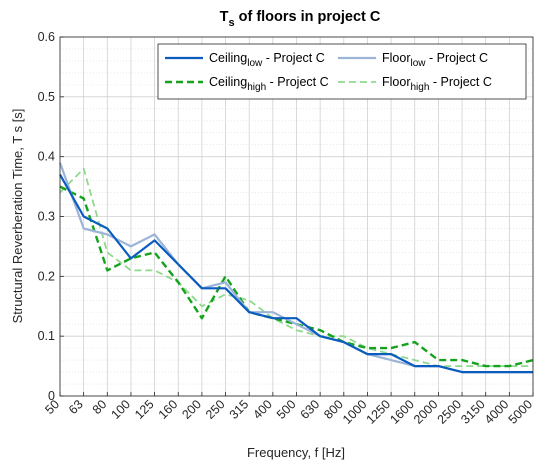  What do you see at coordinates (450, 412) in the screenshot?
I see `x-tick-label: 2500` at bounding box center [450, 412].